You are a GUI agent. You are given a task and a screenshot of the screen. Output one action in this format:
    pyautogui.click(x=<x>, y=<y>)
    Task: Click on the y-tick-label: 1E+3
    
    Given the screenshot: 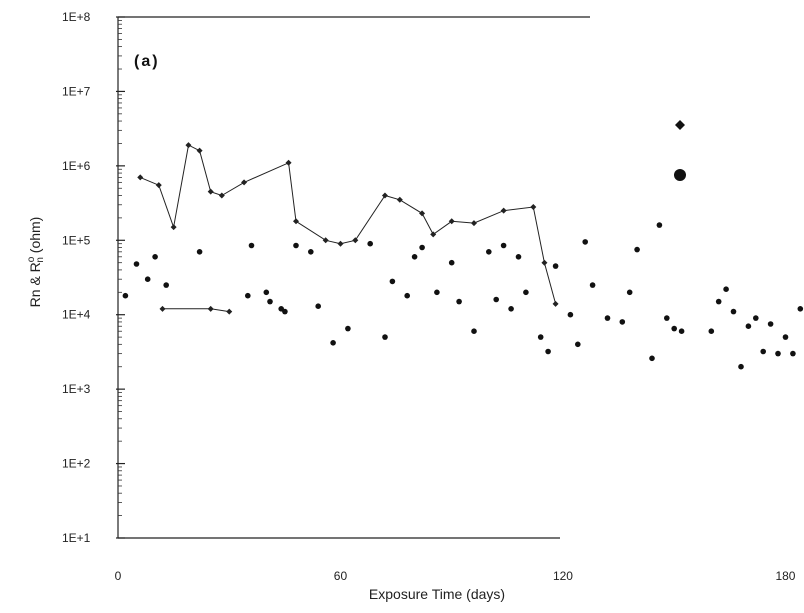 What is the action you would take?
    pyautogui.click(x=76, y=389)
    